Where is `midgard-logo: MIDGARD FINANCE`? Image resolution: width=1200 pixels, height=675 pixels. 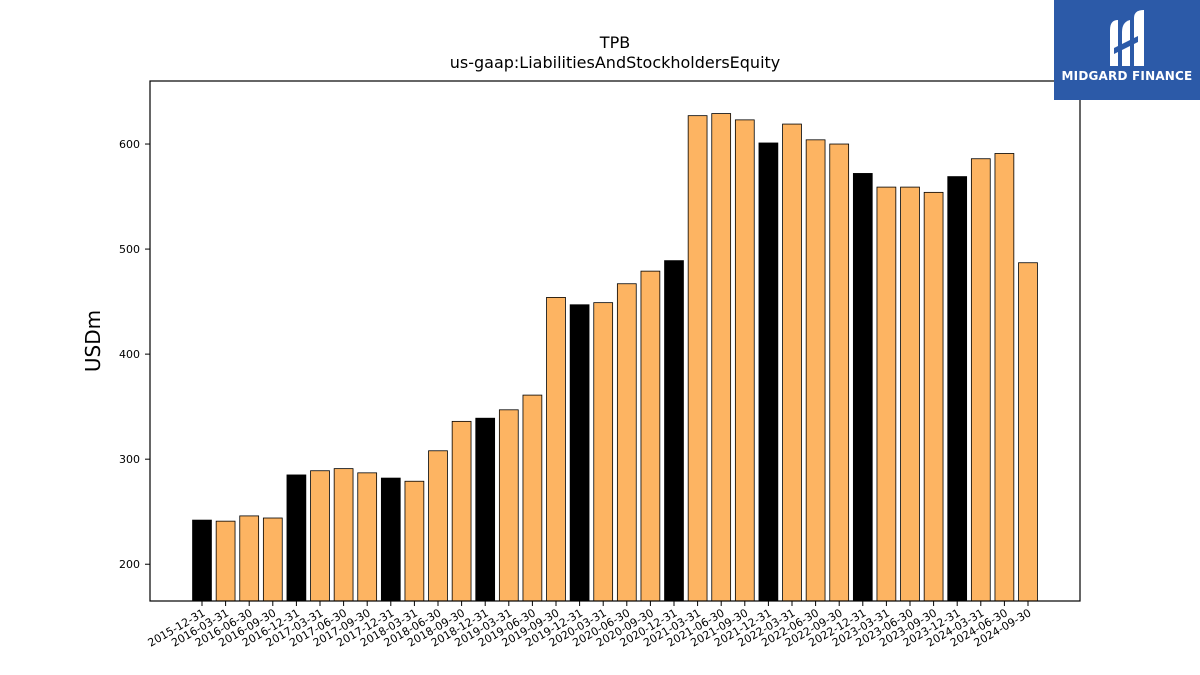 midgard-logo: MIDGARD FINANCE is located at coordinates (1127, 50).